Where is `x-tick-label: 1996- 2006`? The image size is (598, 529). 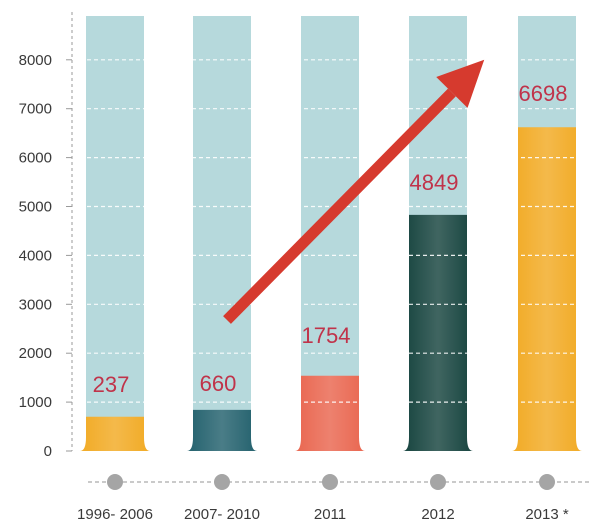 x-tick-label: 1996- 2006 is located at coordinates (115, 514).